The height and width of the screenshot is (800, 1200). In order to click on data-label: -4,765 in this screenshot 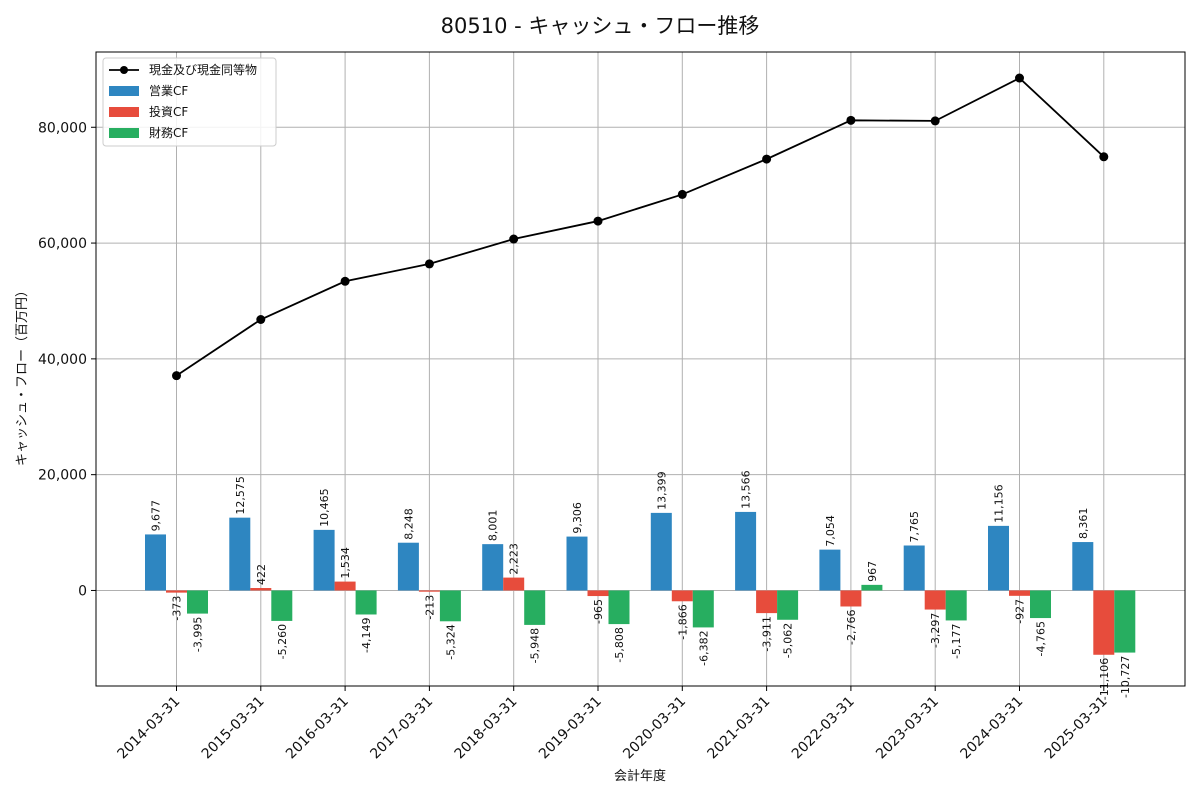, I will do `click(1041, 638)`.